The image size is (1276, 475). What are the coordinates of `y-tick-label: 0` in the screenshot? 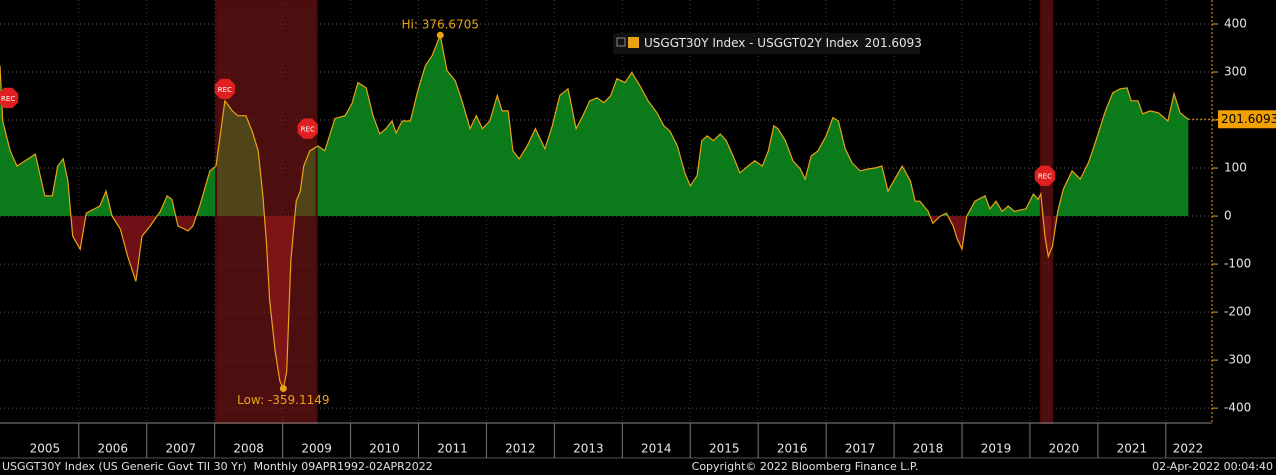 It's located at (1228, 216).